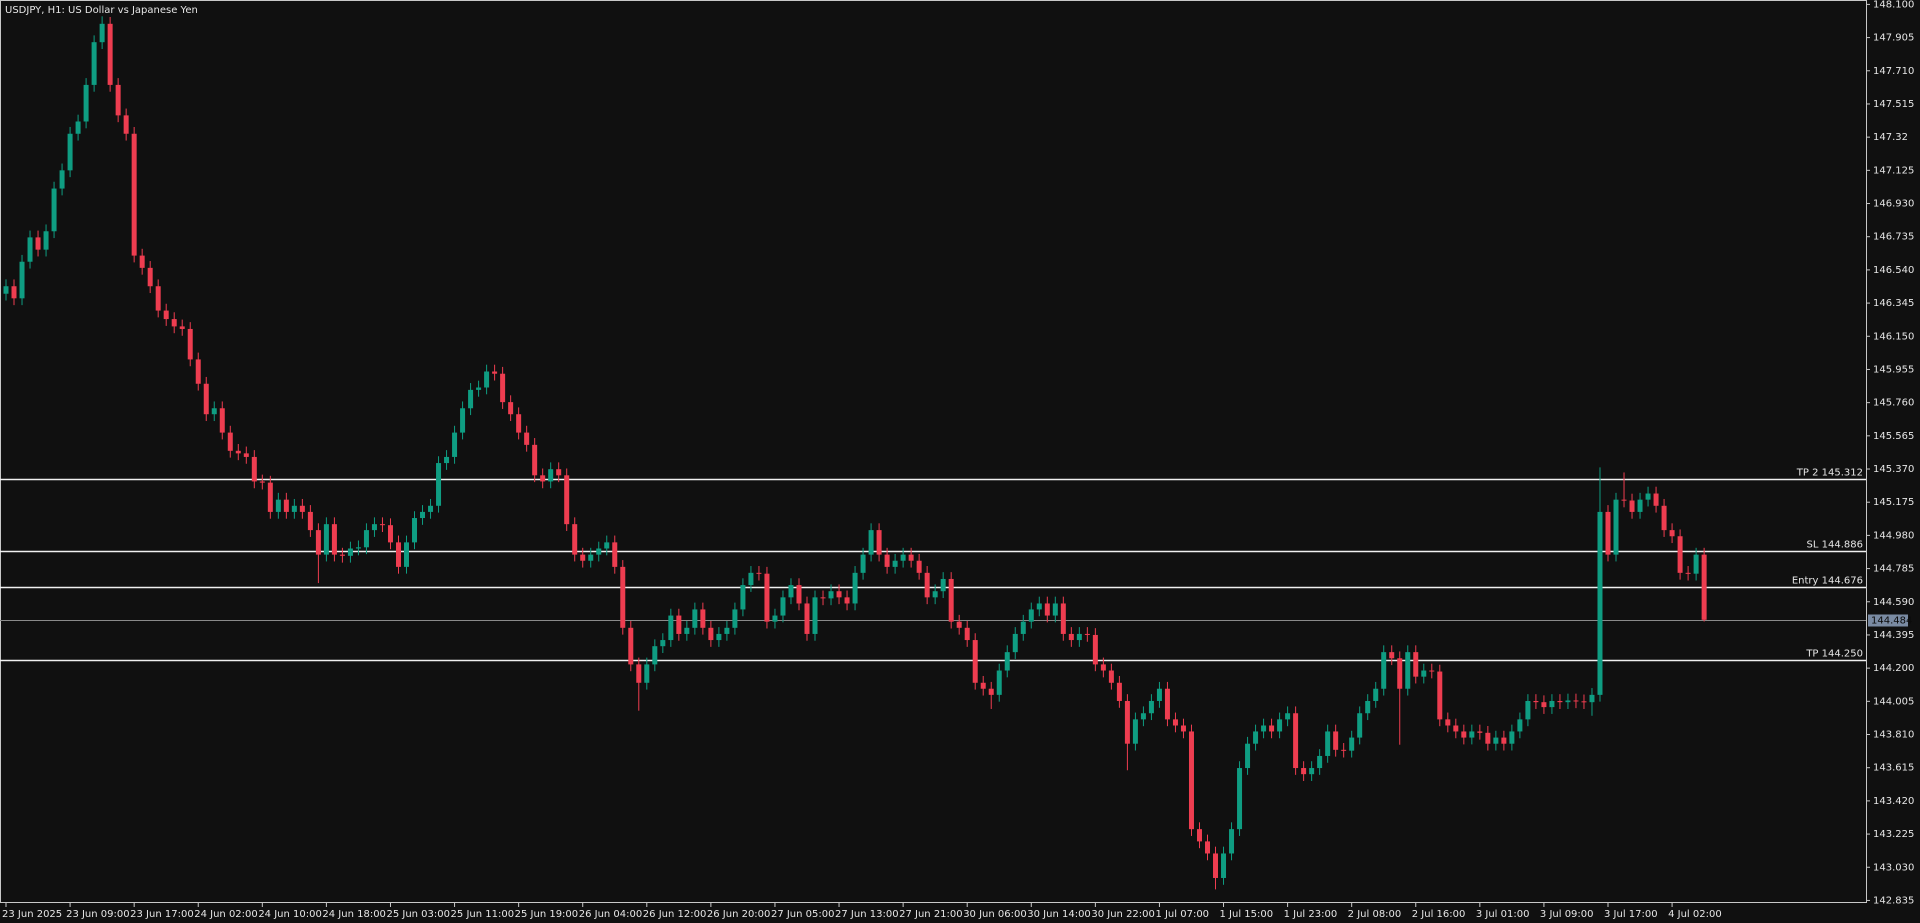 Image resolution: width=1920 pixels, height=923 pixels. Describe the element at coordinates (1893, 668) in the screenshot. I see `y-tick-label: 144.200` at that location.